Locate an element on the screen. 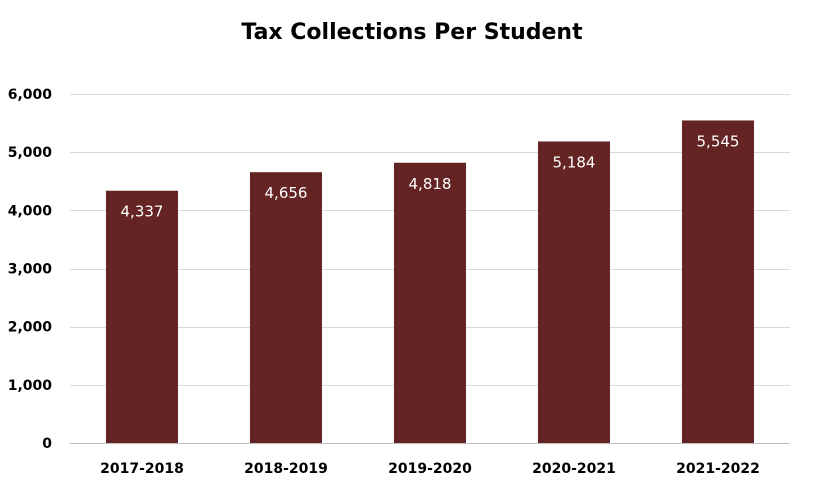  data-label: 4,656 is located at coordinates (286, 193).